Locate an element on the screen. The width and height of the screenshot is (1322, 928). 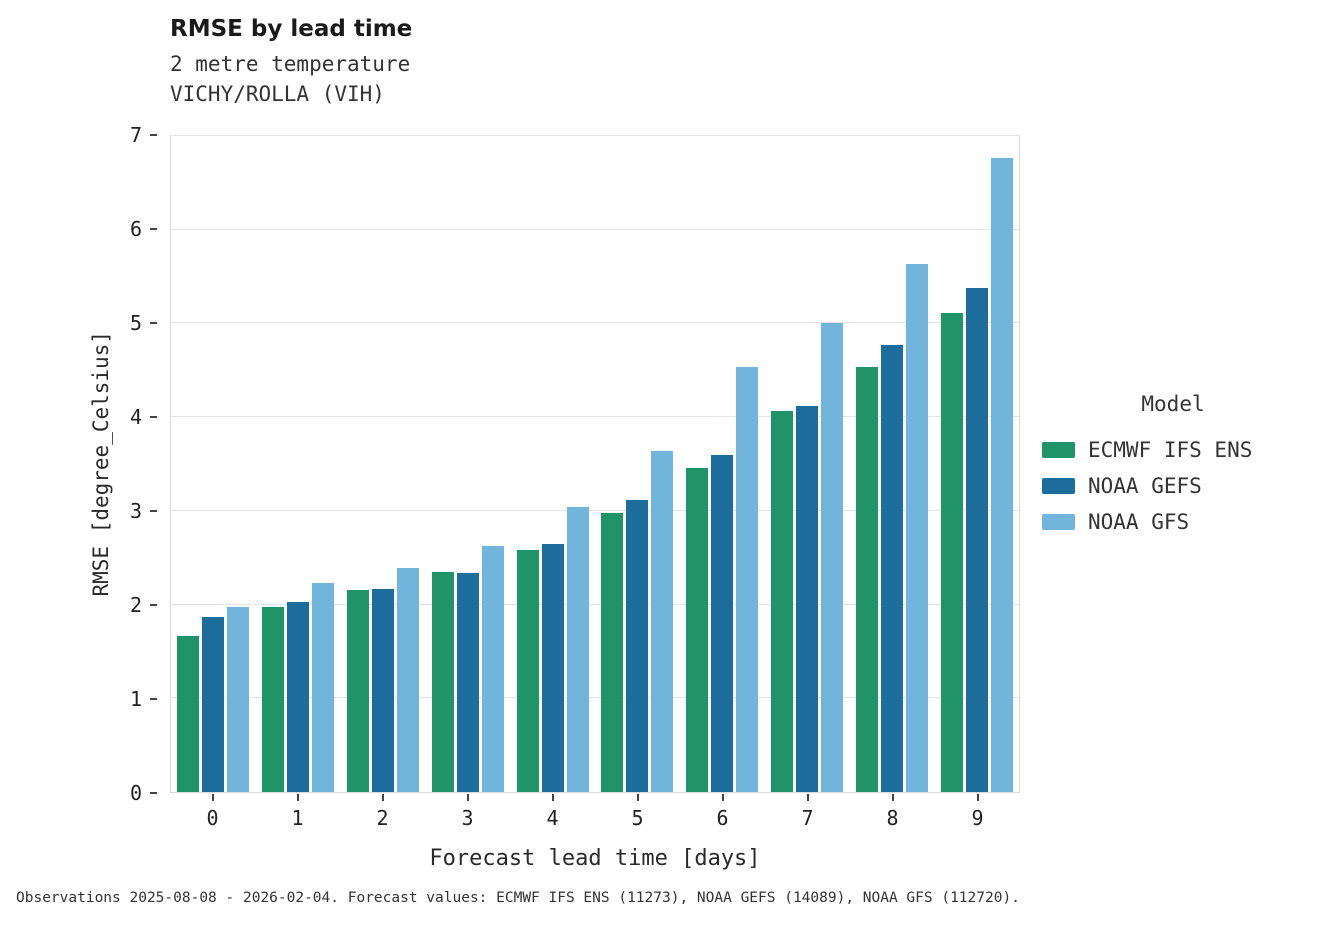
y-tick-label-4: 4 is located at coordinates (135, 417).